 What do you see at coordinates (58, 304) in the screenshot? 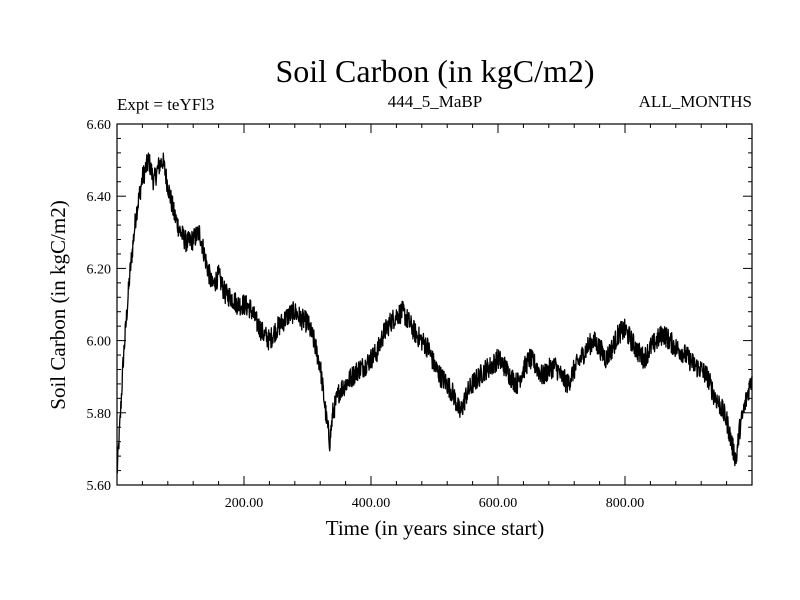
I see `y-axis-label: Soil Carbon (in kgC/m2)` at bounding box center [58, 304].